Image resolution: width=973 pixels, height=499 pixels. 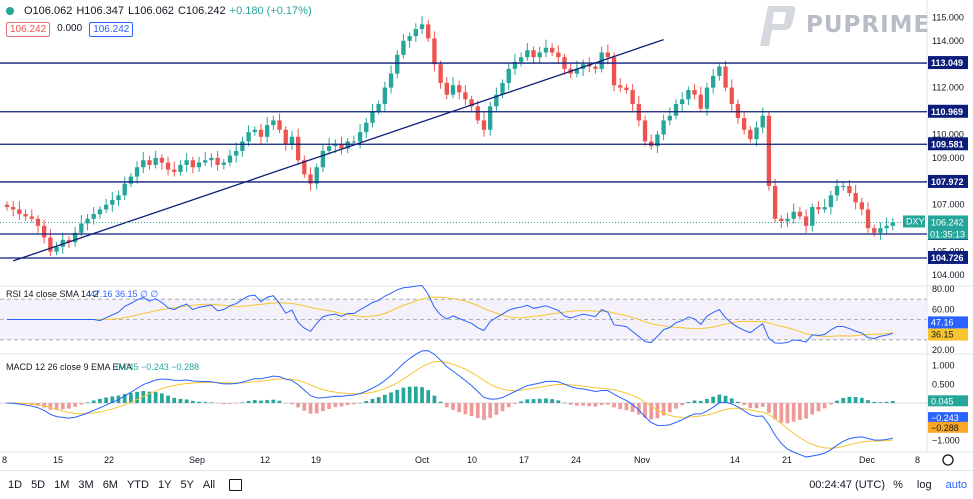 What do you see at coordinates (948, 88) in the screenshot?
I see `price-tick-label: 112.000` at bounding box center [948, 88].